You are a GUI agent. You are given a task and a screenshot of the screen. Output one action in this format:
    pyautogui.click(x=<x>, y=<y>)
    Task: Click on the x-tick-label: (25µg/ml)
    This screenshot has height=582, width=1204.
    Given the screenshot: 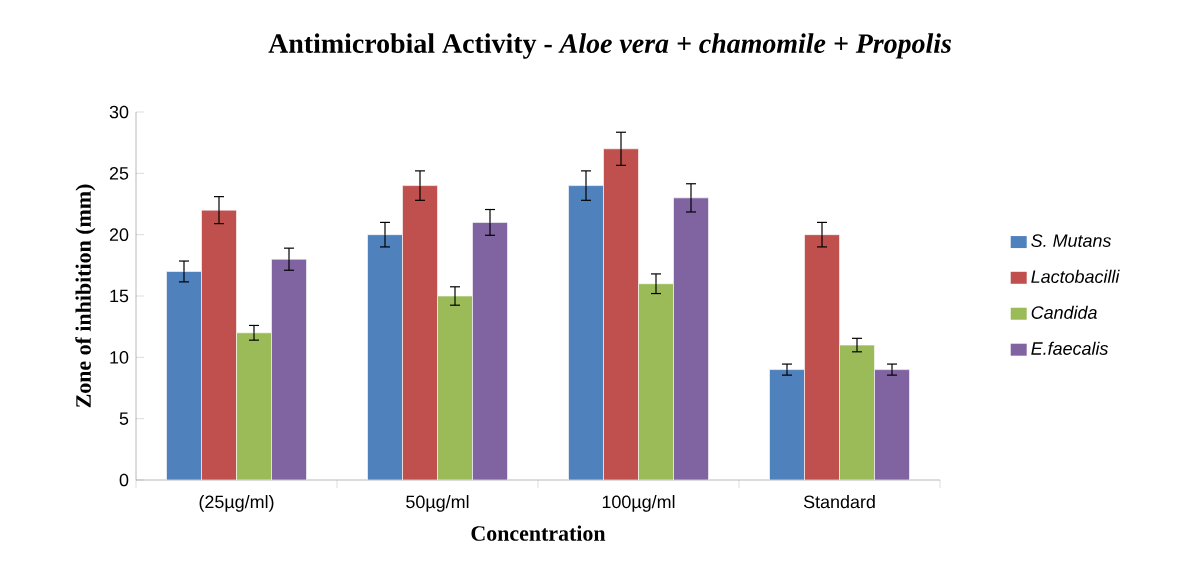 What is the action you would take?
    pyautogui.click(x=236, y=503)
    